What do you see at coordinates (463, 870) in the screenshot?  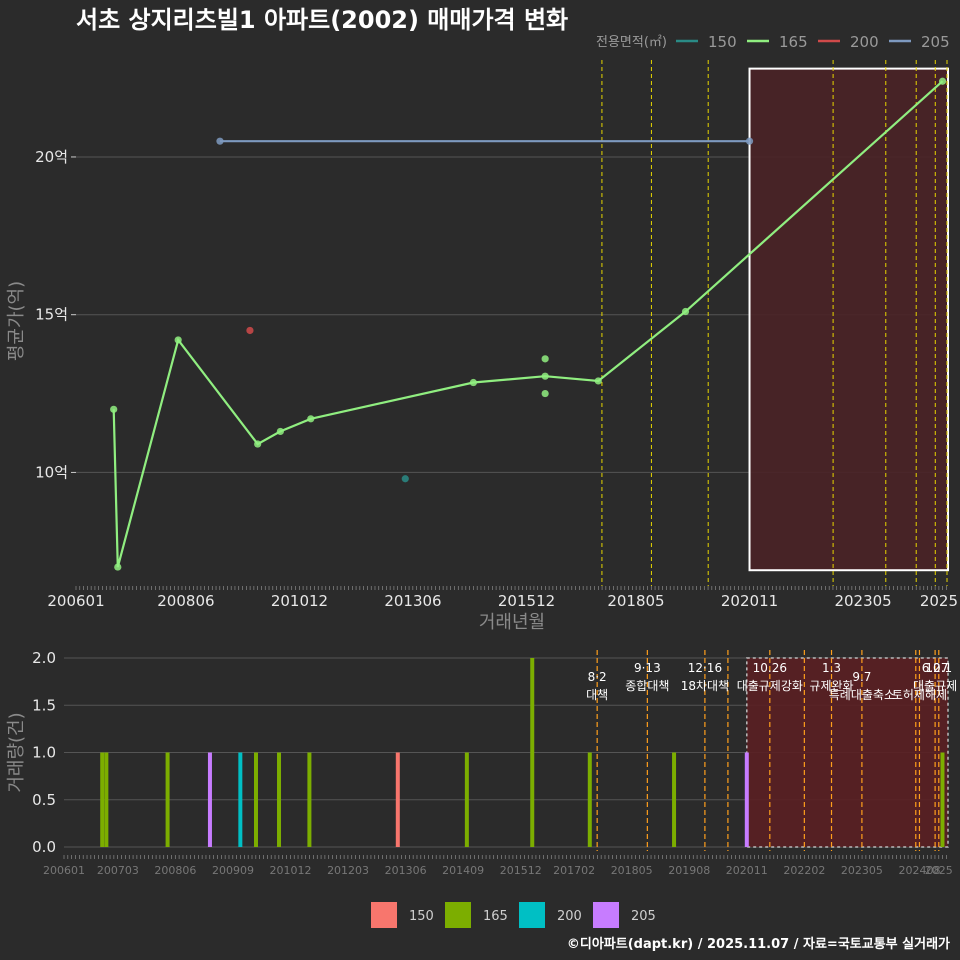 I see `x-tick-label: 201409` at bounding box center [463, 870].